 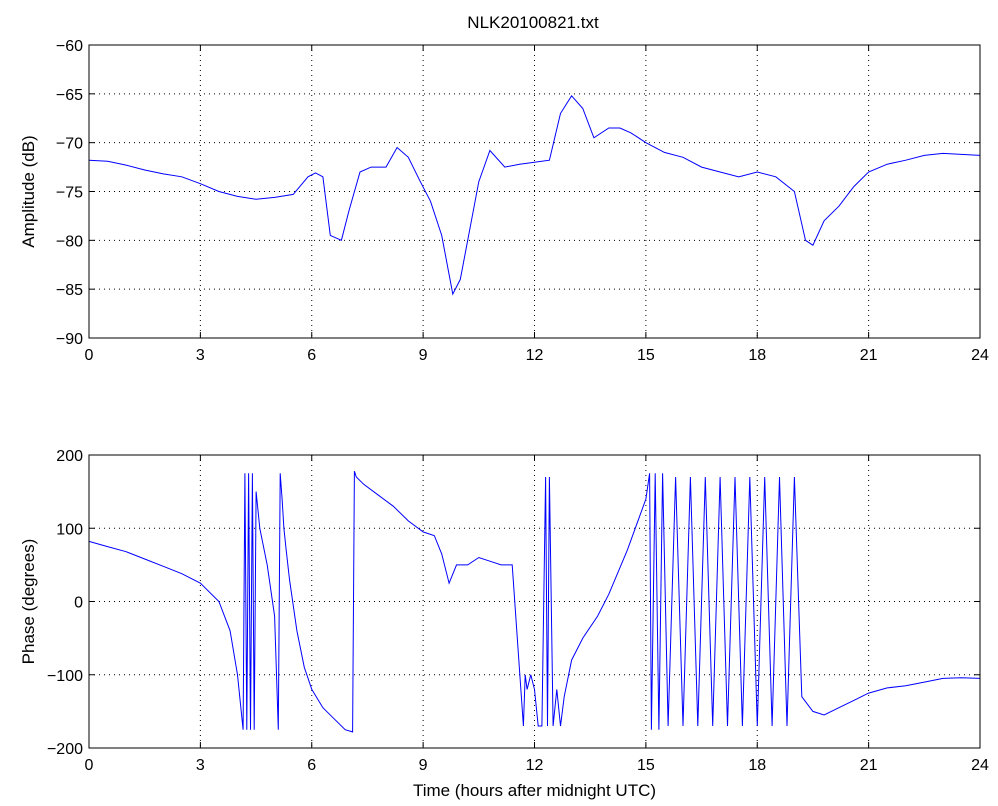 I want to click on amplitude-y-tick-label: −80, so click(x=69, y=241).